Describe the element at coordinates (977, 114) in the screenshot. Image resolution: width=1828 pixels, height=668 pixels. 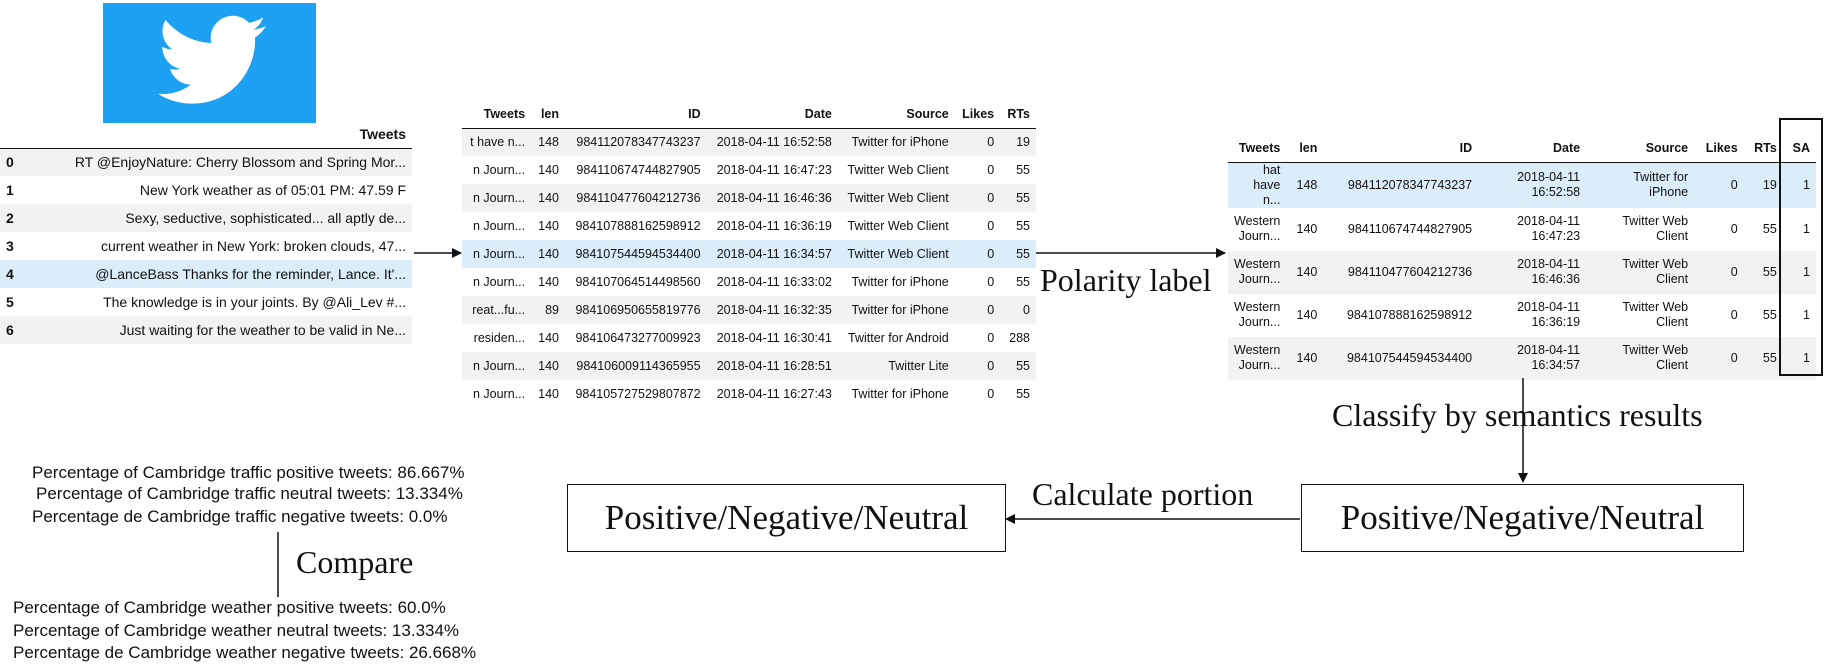
I see `header-likes: Likes` at that location.